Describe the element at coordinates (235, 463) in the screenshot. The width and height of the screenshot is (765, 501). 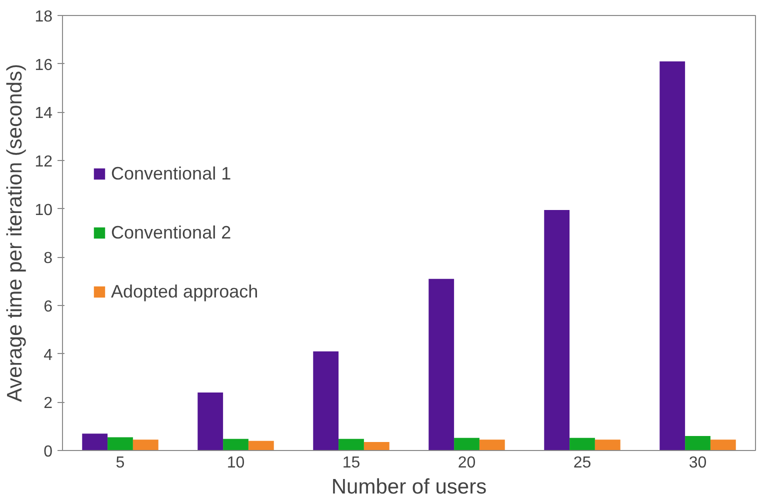
I see `x-tick-label: 10` at that location.